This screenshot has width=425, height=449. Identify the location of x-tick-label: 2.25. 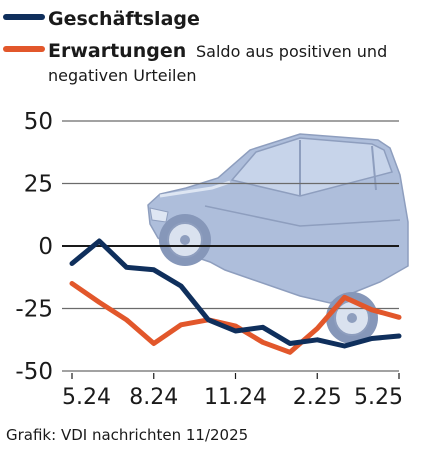
(317, 397).